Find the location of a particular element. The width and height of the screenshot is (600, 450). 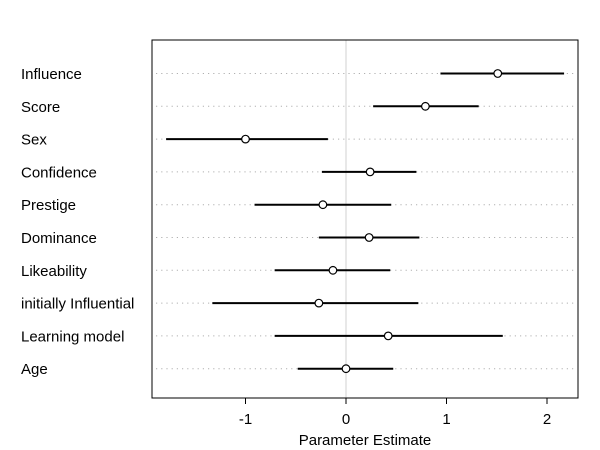

x-tick-label: 1 is located at coordinates (446, 419).